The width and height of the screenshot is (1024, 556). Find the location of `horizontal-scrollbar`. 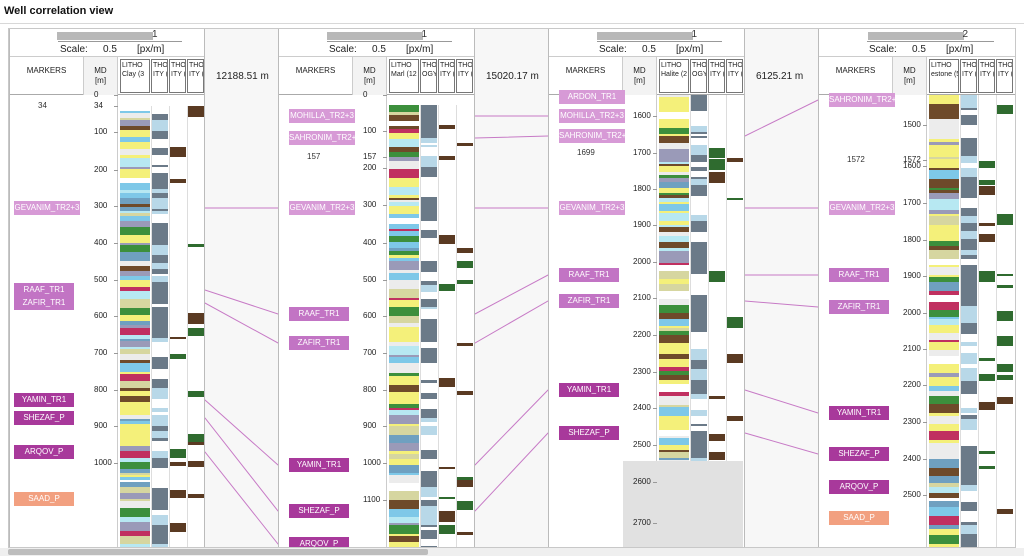

horizontal-scrollbar is located at coordinates (512, 552).